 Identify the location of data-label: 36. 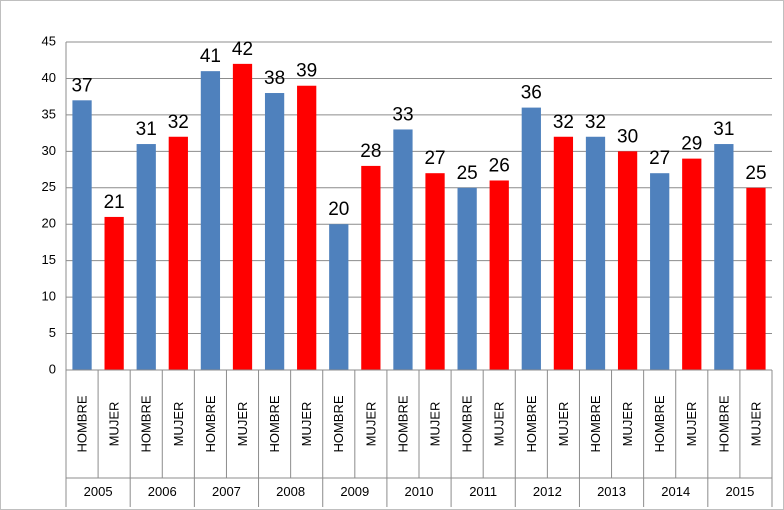
(531, 93).